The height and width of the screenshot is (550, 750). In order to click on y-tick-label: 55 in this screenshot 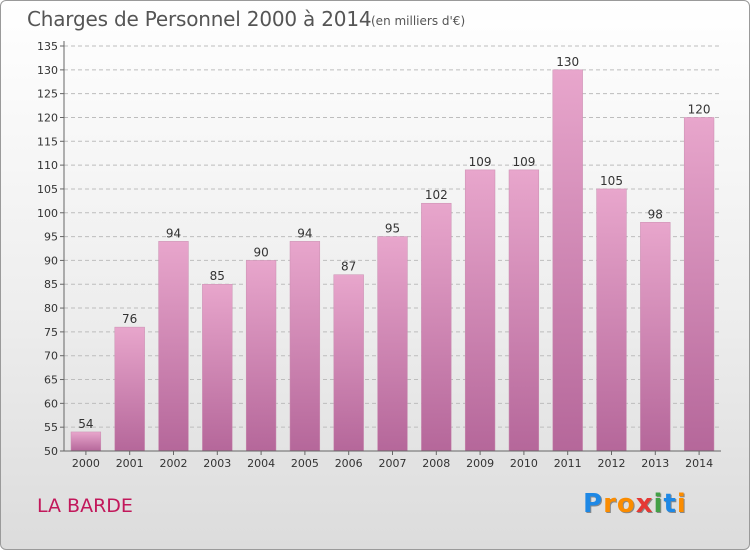, I will do `click(51, 427)`.